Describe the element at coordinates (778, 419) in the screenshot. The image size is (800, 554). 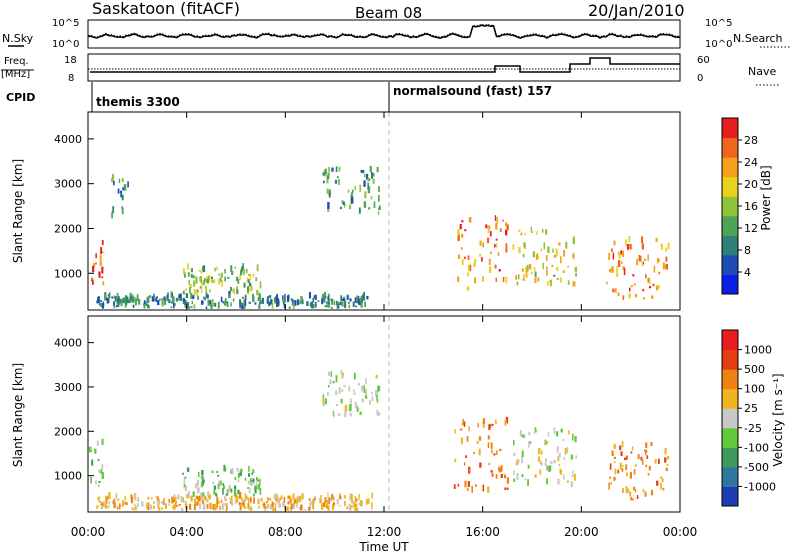
I see `velocity-colorbar-label: Velocity [m s⁻¹]` at that location.